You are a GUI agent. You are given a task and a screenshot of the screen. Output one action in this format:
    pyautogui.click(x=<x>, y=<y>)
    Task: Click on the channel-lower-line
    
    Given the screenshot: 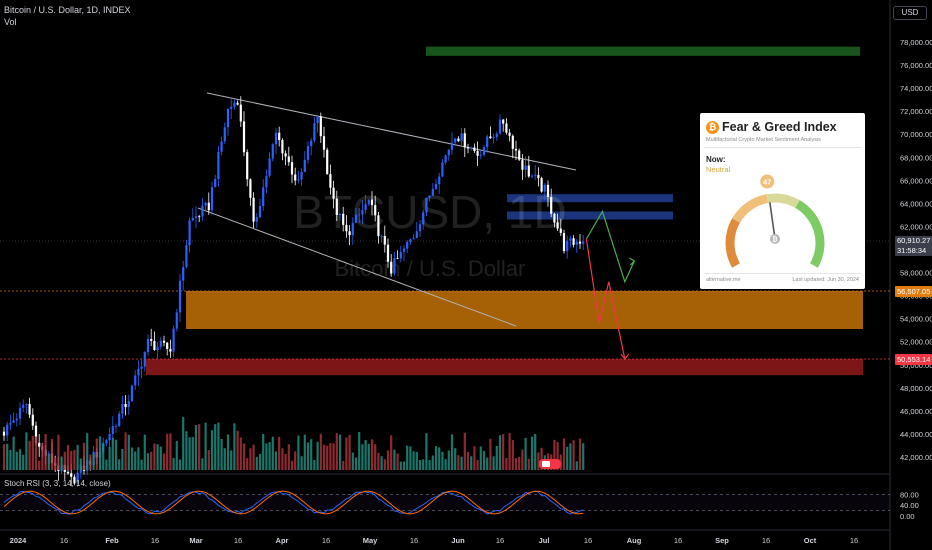 What is the action you would take?
    pyautogui.click(x=357, y=267)
    